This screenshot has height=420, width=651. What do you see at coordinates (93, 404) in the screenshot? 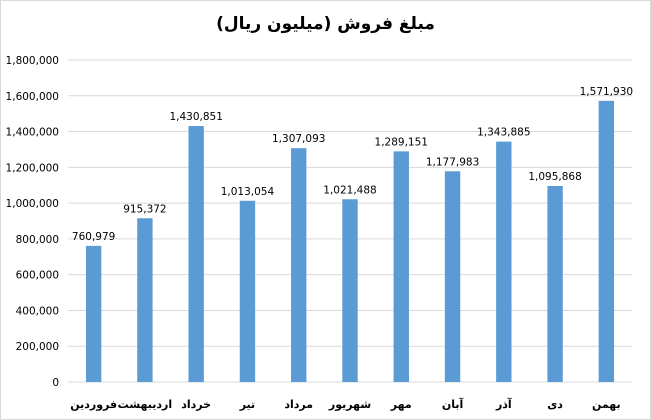
I see `x-tick-label: فروردین` at bounding box center [93, 404].